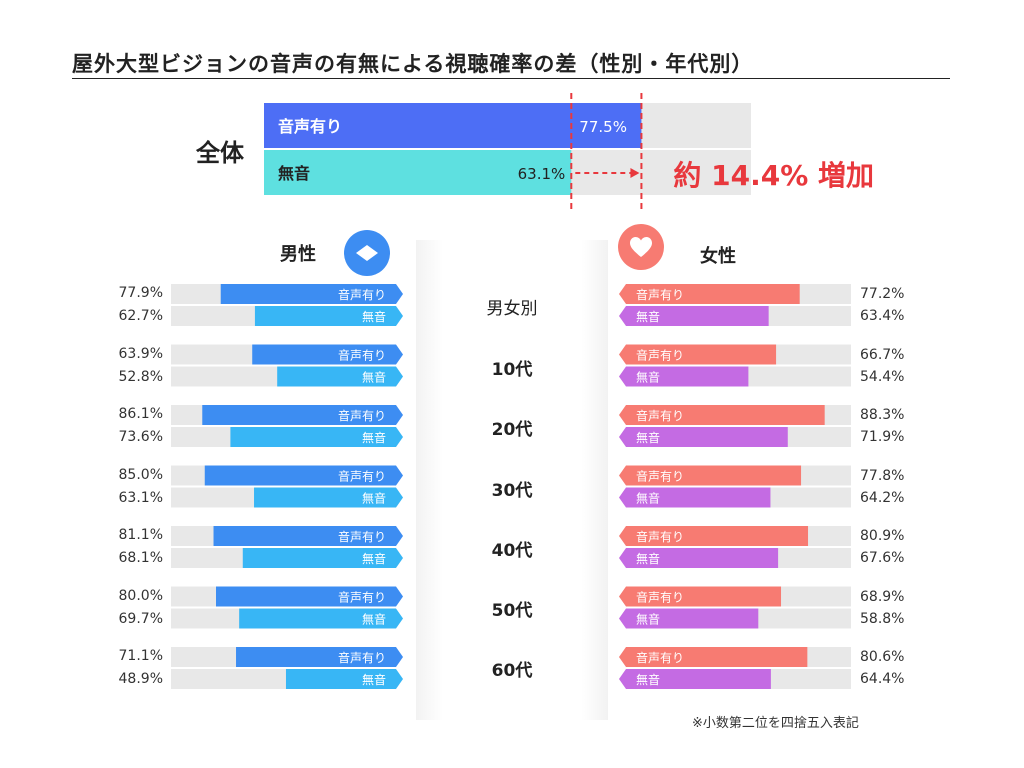 This screenshot has height=768, width=1024. Describe the element at coordinates (648, 316) in the screenshot. I see `female-bar-name-silent-0: 無音` at that location.